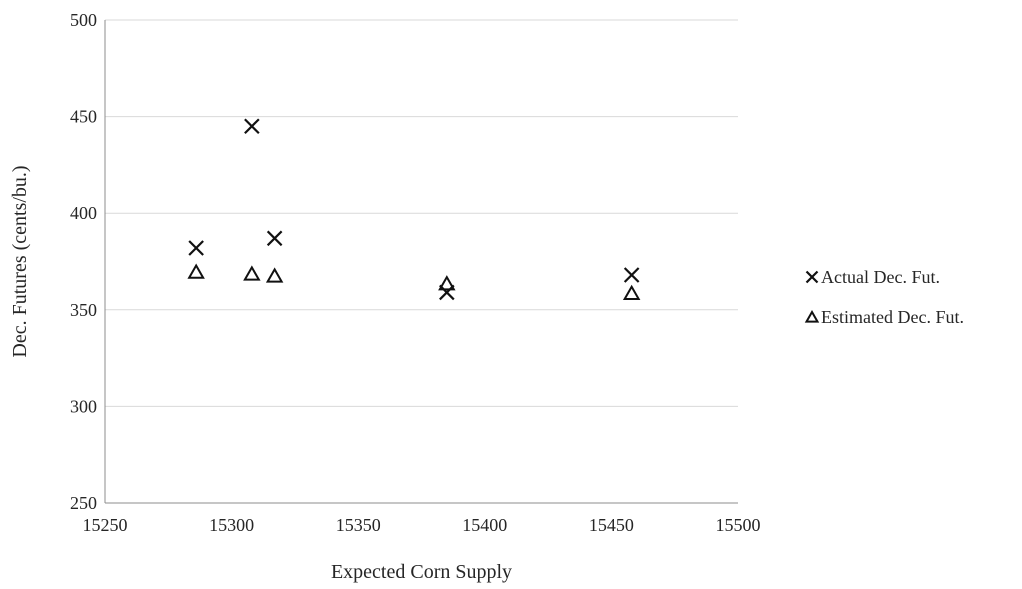 The height and width of the screenshot is (589, 1022). I want to click on x-tick-label: 15450, so click(611, 525).